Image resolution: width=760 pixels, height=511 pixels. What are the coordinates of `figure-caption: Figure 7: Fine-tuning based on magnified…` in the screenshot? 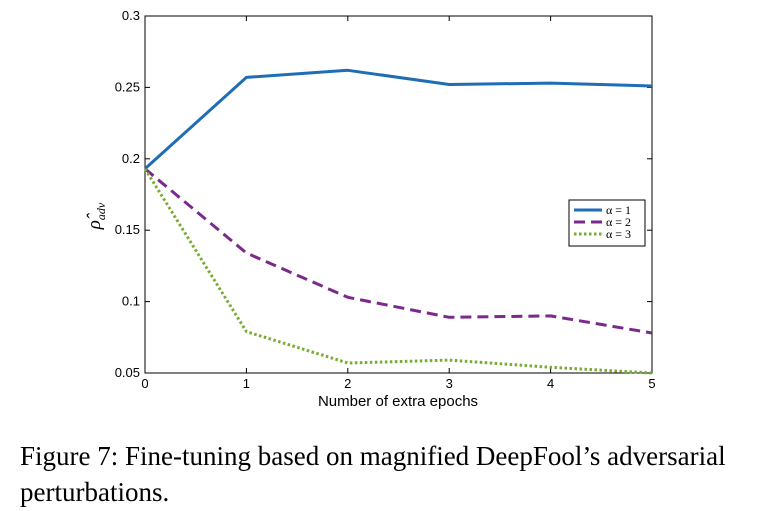 It's located at (373, 474).